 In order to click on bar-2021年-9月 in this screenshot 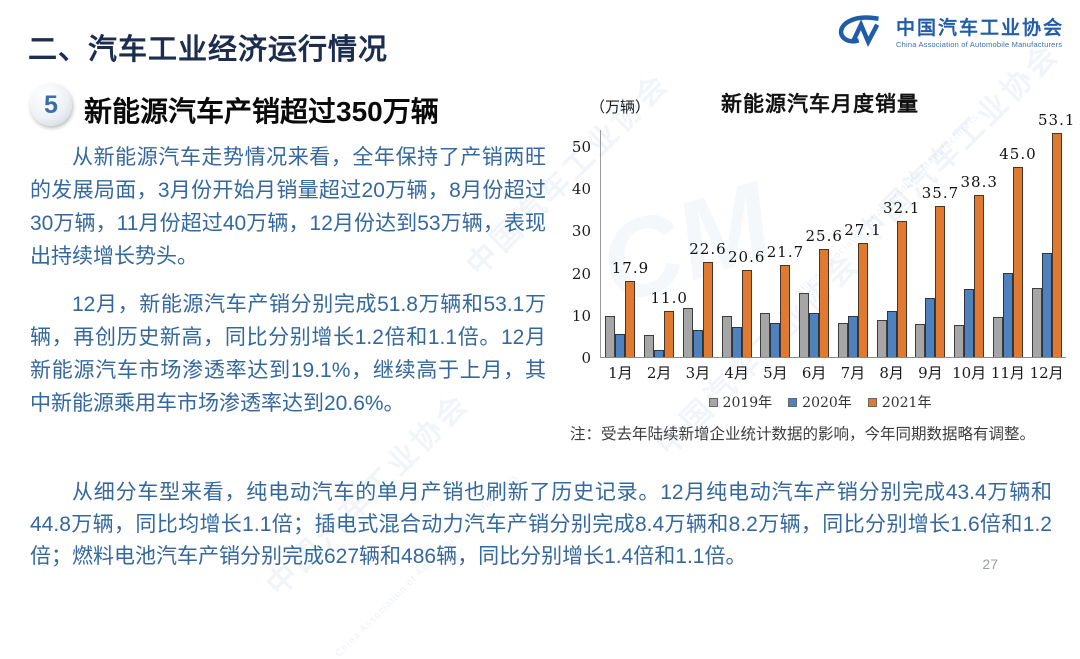, I will do `click(940, 281)`.